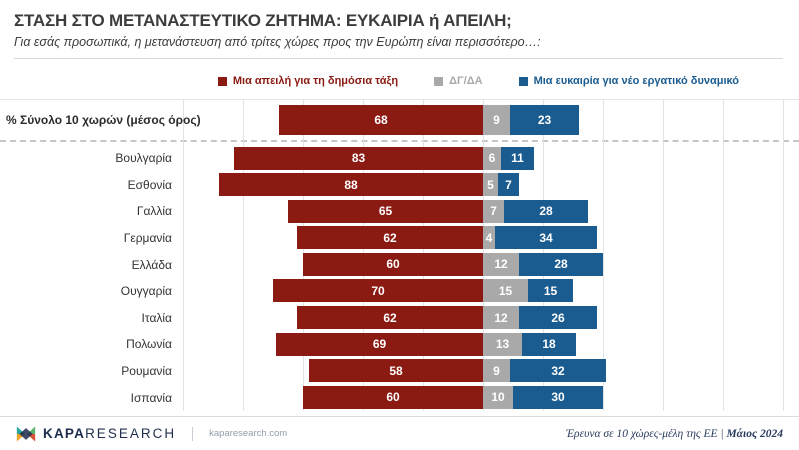 The height and width of the screenshot is (450, 799). Describe the element at coordinates (151, 397) in the screenshot. I see `row-label: Ισπανία` at that location.